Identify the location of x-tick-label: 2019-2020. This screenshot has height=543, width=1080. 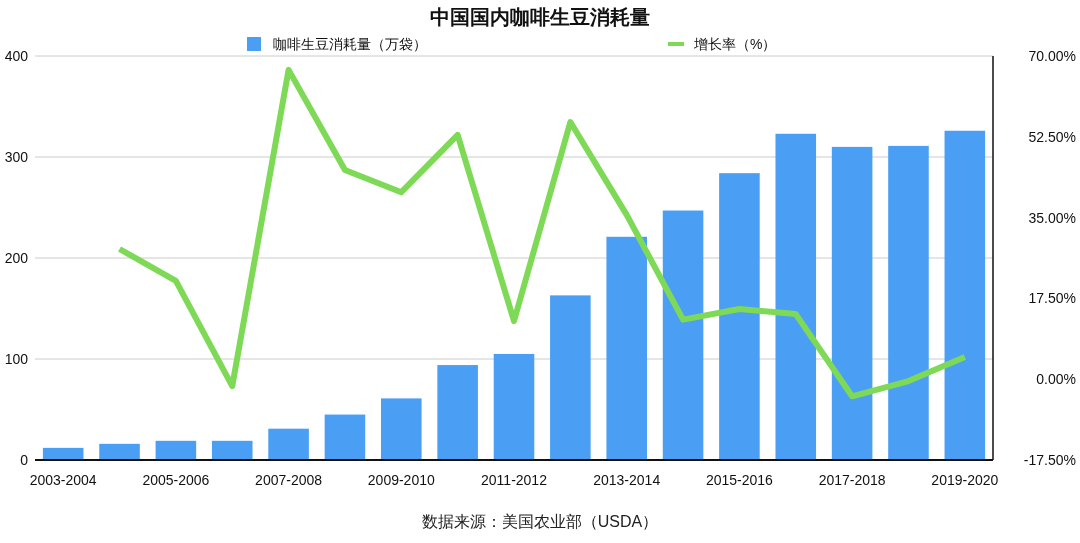
(965, 480).